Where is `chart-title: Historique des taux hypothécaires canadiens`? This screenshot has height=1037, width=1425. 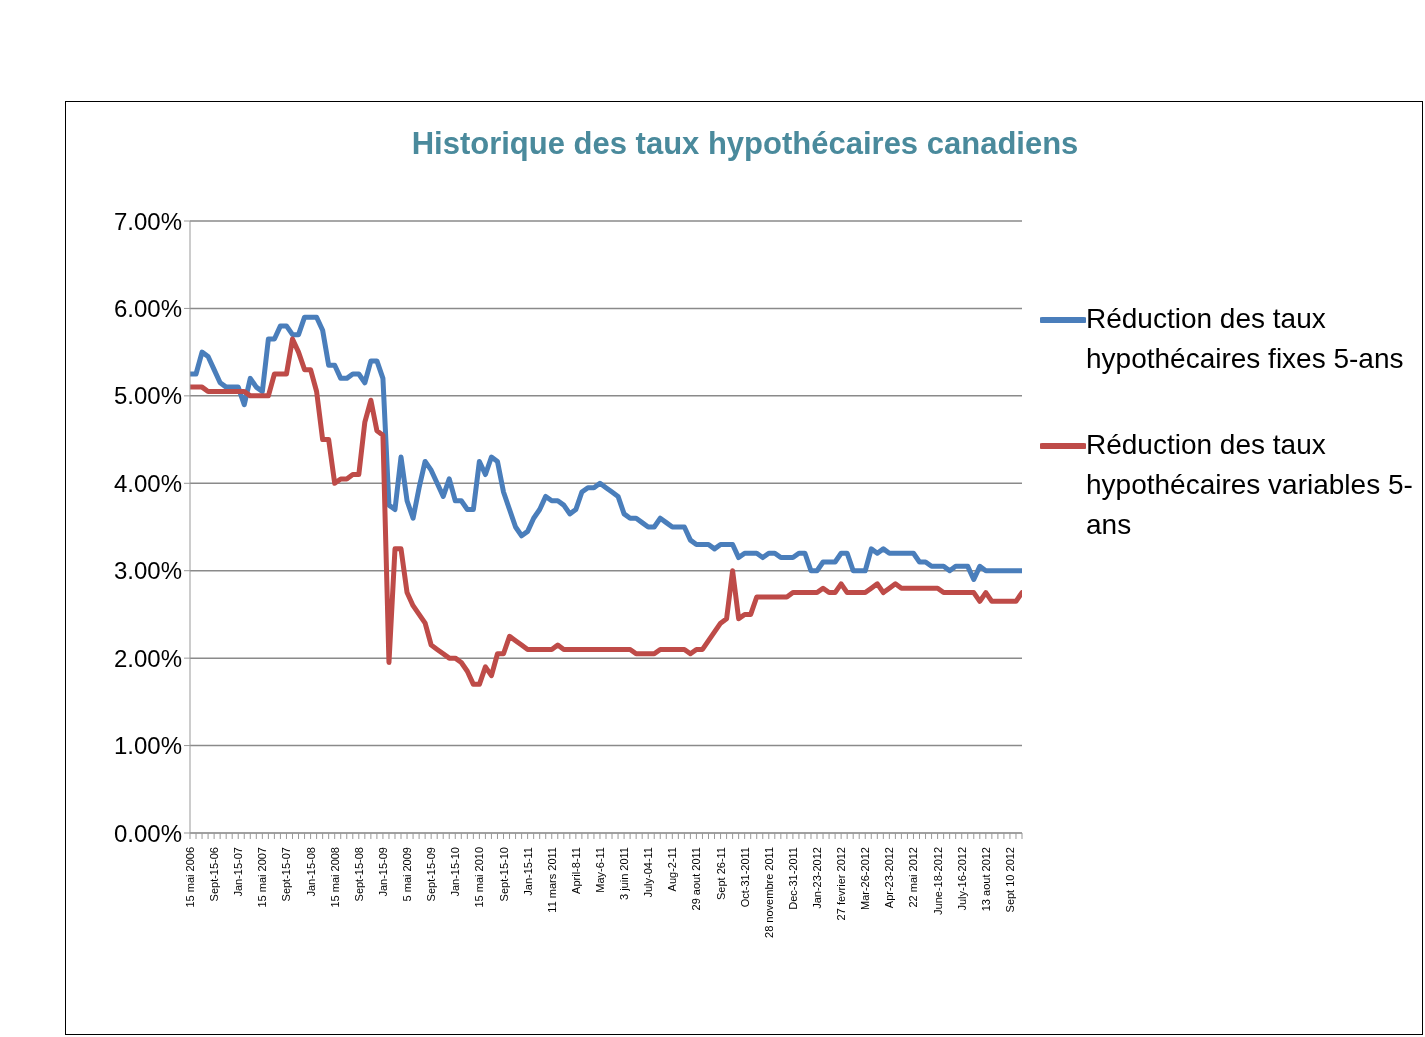 chart-title: Historique des taux hypothécaires canadiens is located at coordinates (745, 144).